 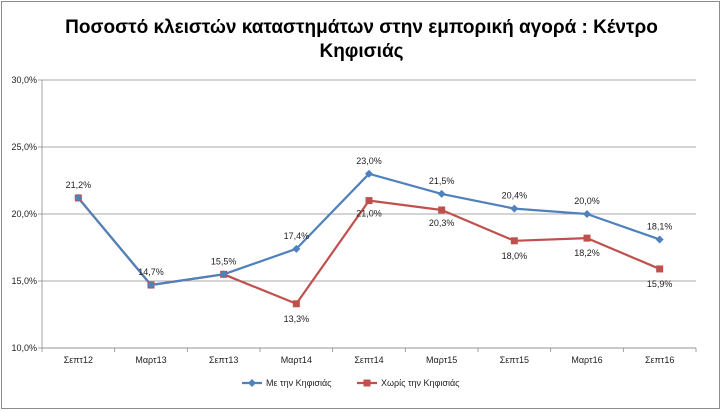 I want to click on data-label: 18,2%, so click(x=587, y=253).